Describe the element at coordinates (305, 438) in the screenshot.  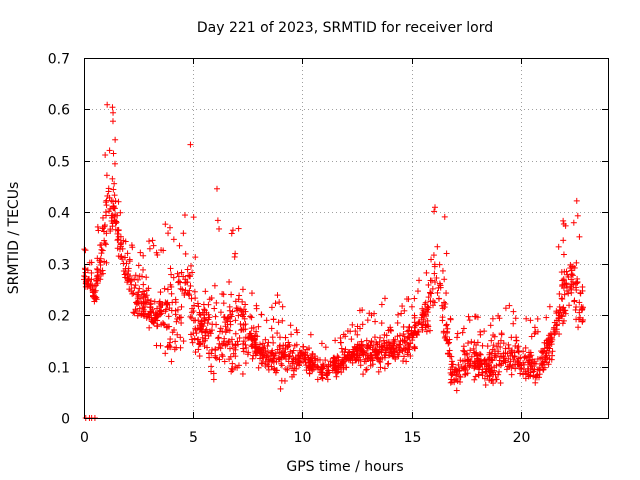
I see `x-tick-labels: 0 5 10 15 20` at that location.